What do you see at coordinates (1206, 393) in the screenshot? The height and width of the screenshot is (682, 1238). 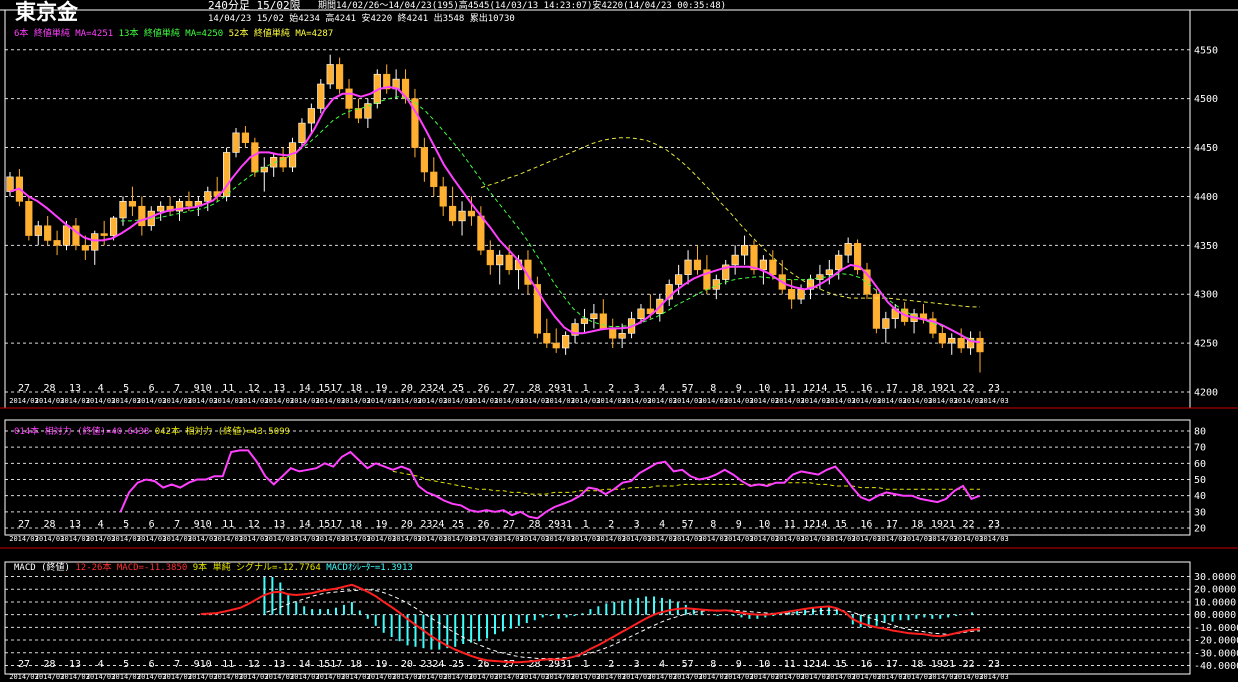 I see `price-tick-label: 4200` at bounding box center [1206, 393].